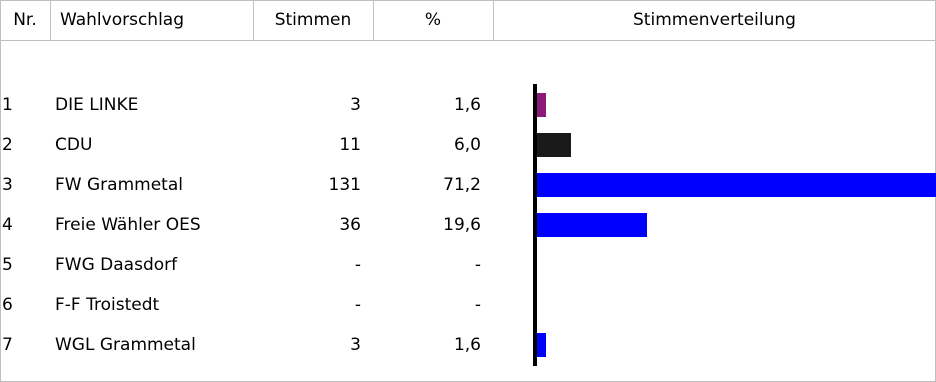 The image size is (936, 382). Describe the element at coordinates (119, 185) in the screenshot. I see `row-name: FW Grammetal` at that location.